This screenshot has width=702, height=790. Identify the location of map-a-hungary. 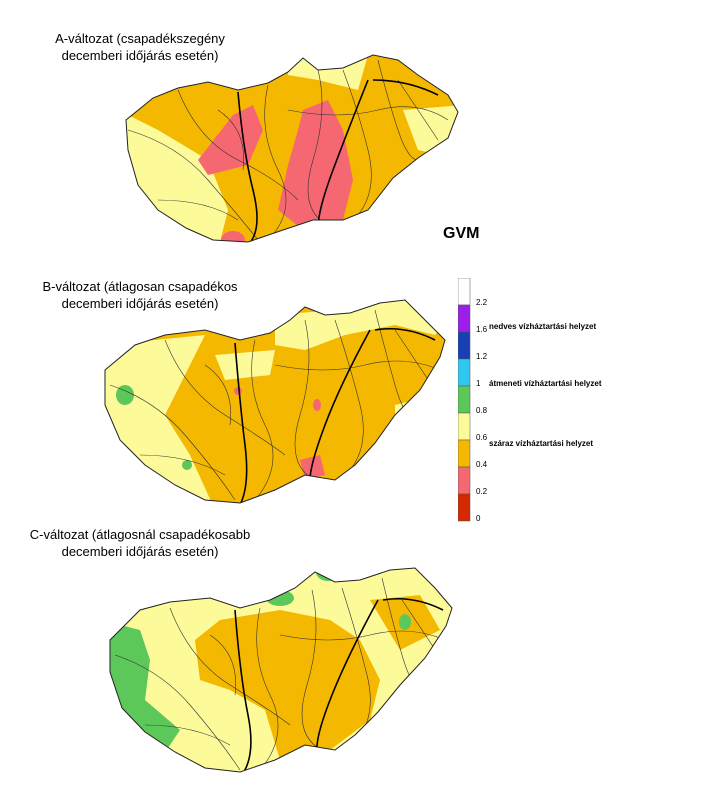
(292, 148).